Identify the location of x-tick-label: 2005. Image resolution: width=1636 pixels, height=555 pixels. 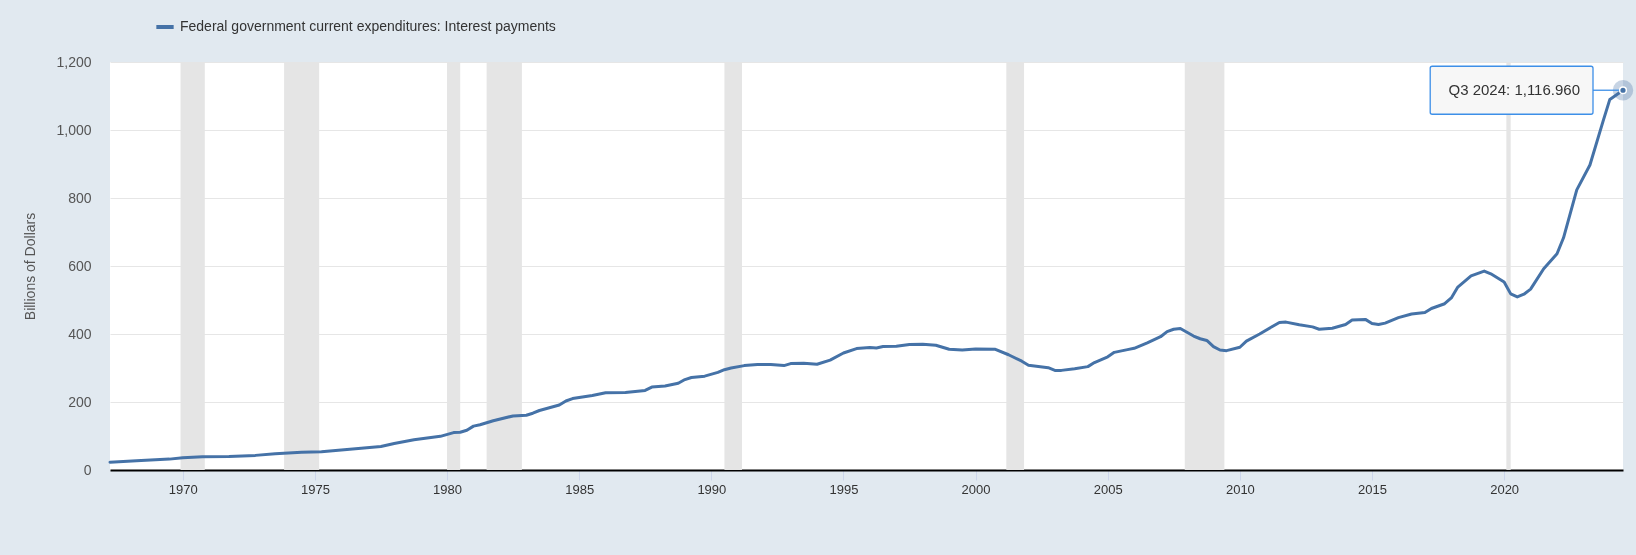
(1108, 489).